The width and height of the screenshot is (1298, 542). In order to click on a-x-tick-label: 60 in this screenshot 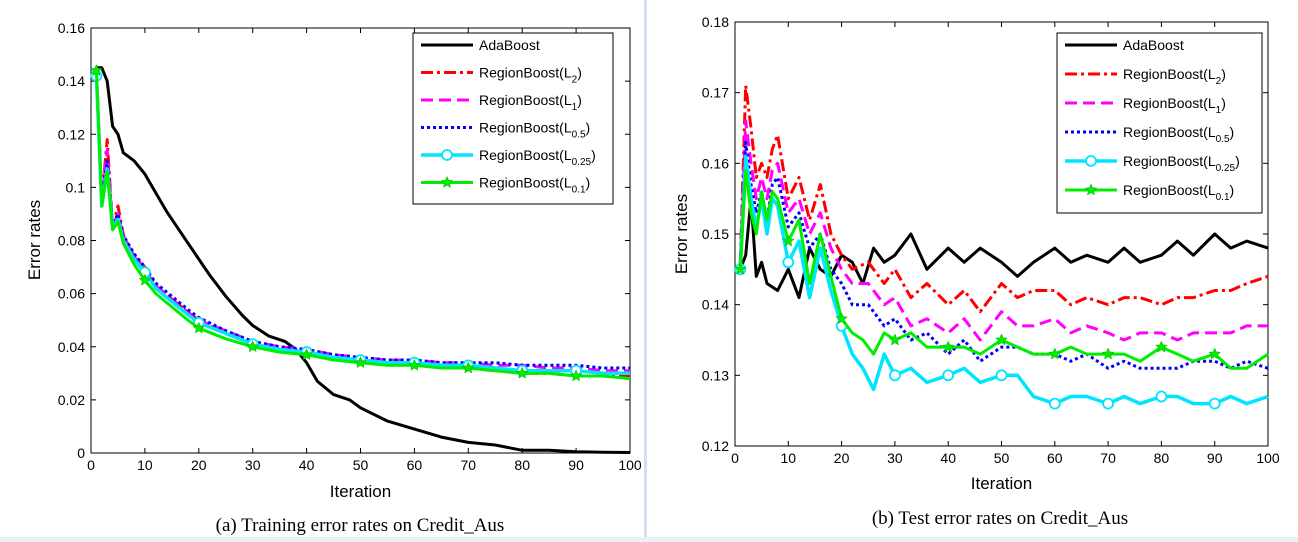, I will do `click(415, 465)`.